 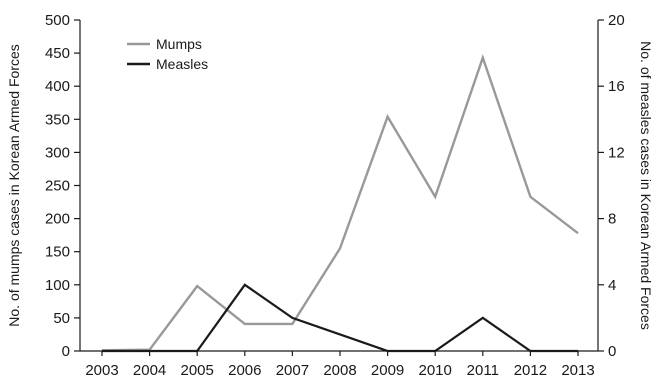 I want to click on left-tick-label: 400, so click(x=57, y=86).